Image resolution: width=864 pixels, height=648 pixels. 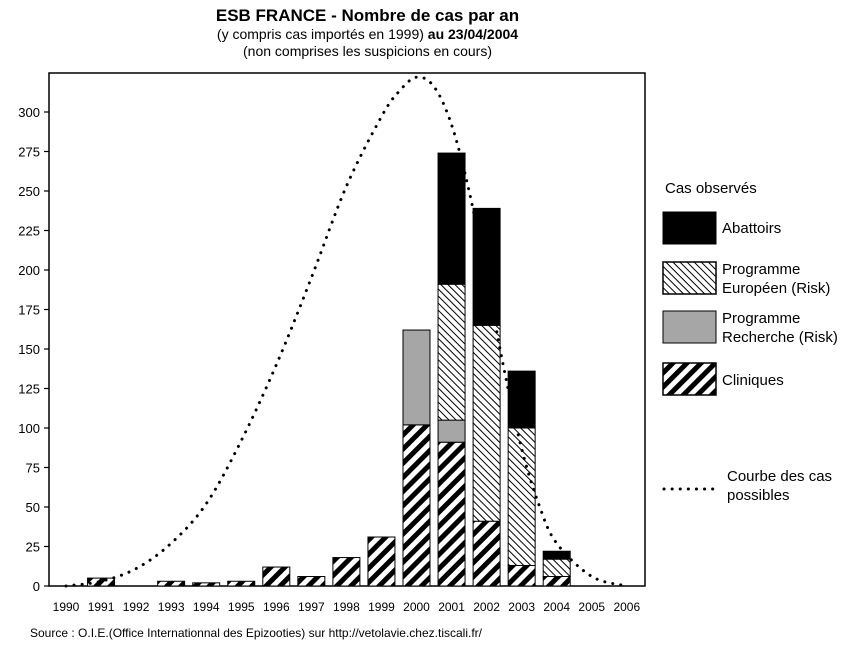 I want to click on x-tick-label: 1995, so click(x=241, y=607).